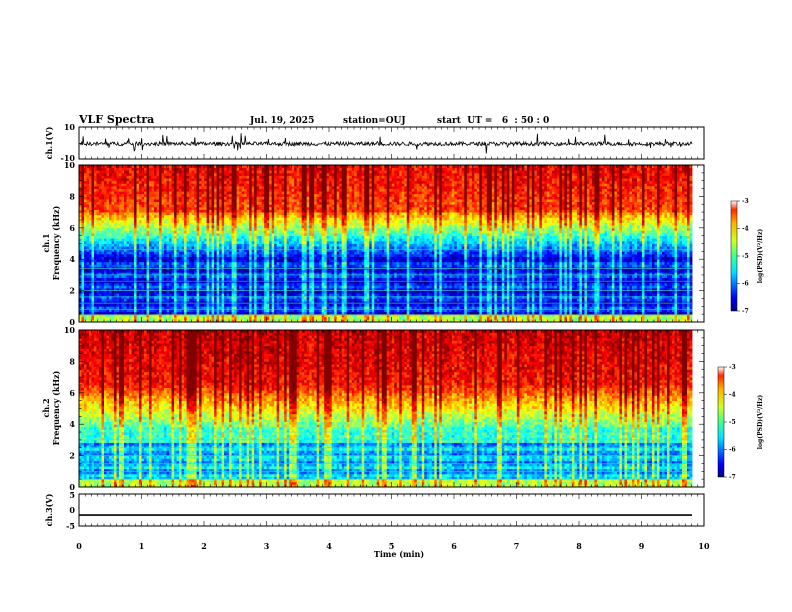 The height and width of the screenshot is (612, 792). I want to click on panel-ch3-waveform: 5 0 -5 ch.3(V), so click(374, 510).